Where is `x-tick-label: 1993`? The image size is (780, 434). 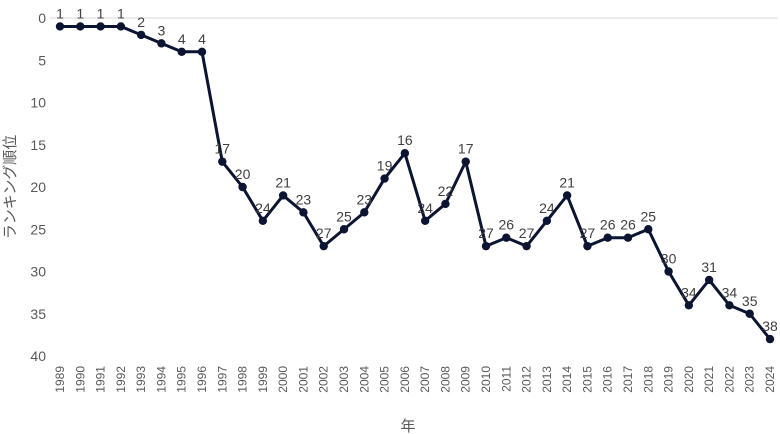
x-tick-label: 1993 is located at coordinates (141, 379).